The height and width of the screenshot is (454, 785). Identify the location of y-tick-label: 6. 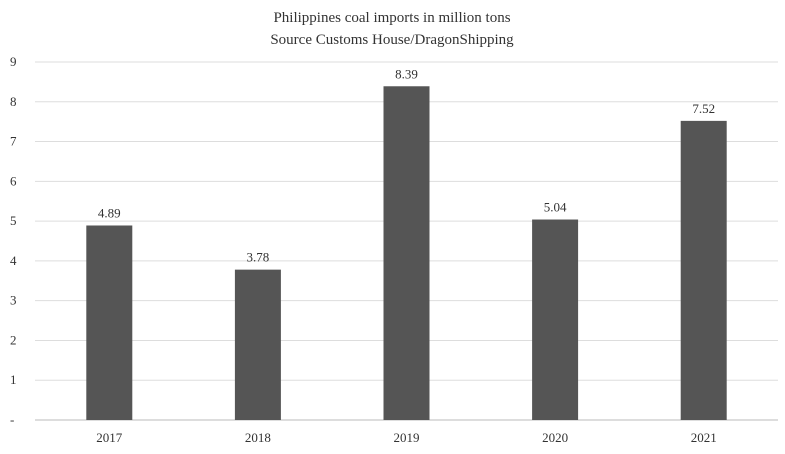
(13, 180).